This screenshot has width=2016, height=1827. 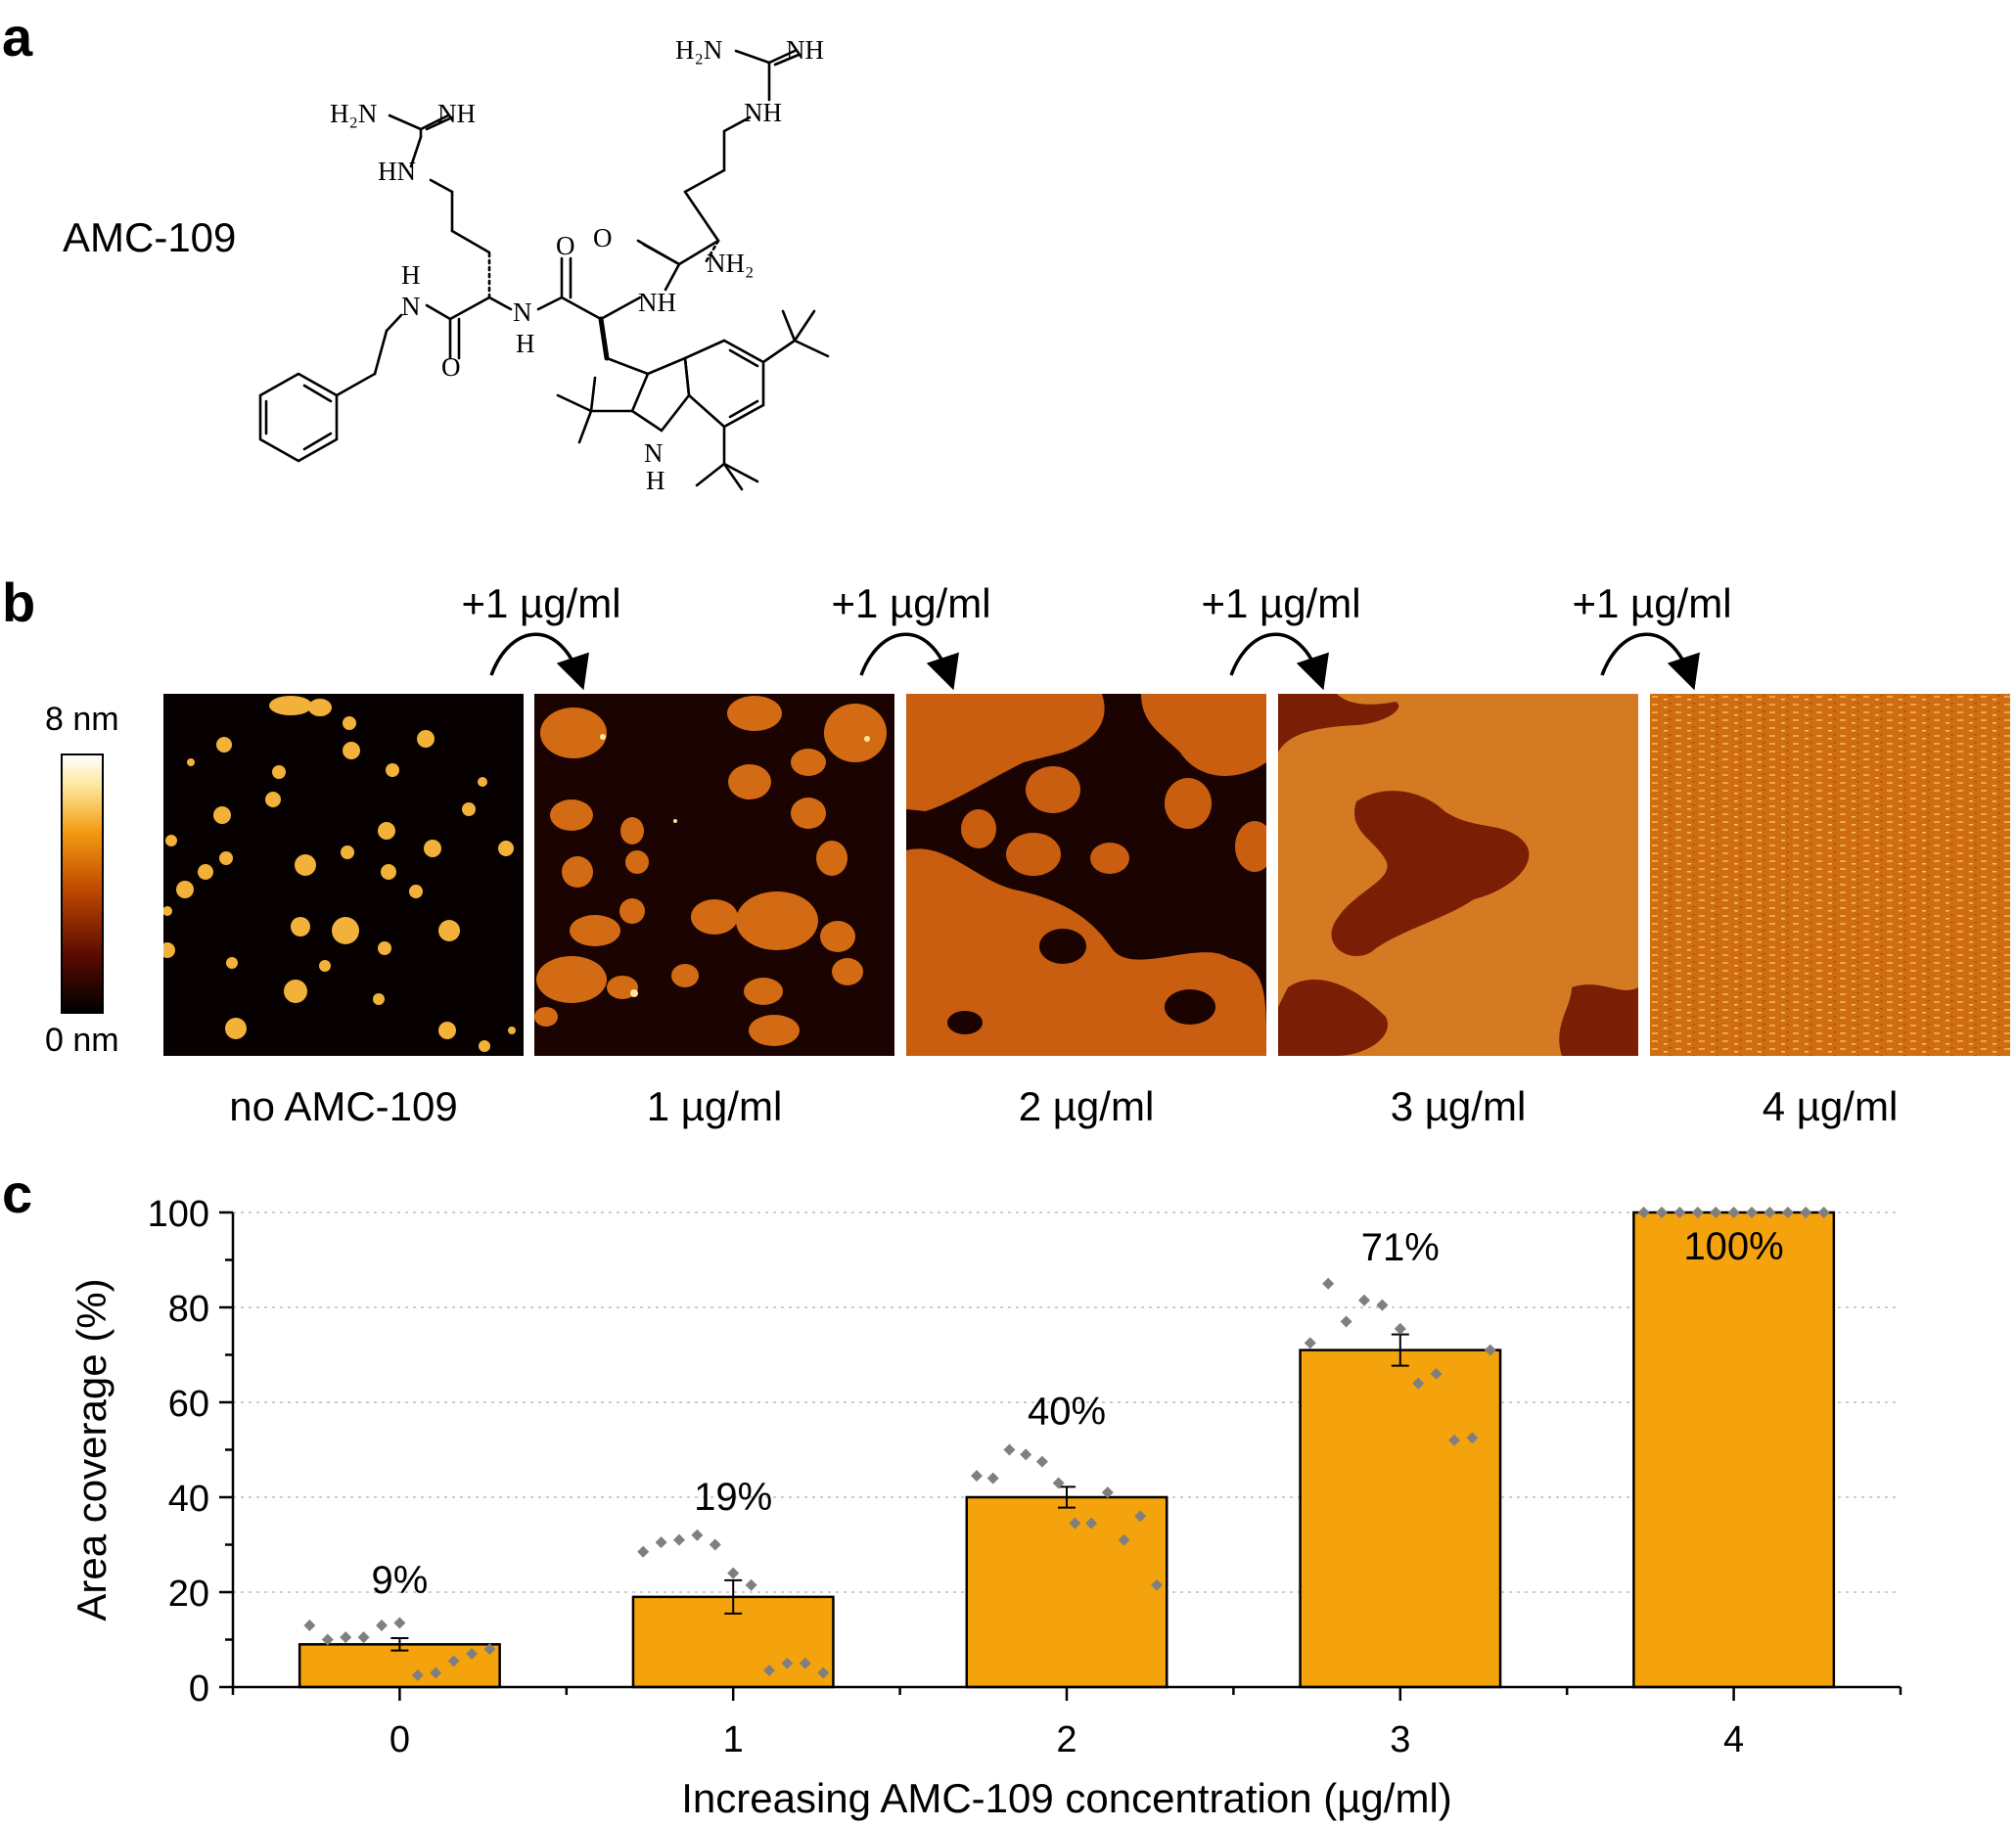 What do you see at coordinates (188, 1404) in the screenshot?
I see `y-tick-label-60: 60` at bounding box center [188, 1404].